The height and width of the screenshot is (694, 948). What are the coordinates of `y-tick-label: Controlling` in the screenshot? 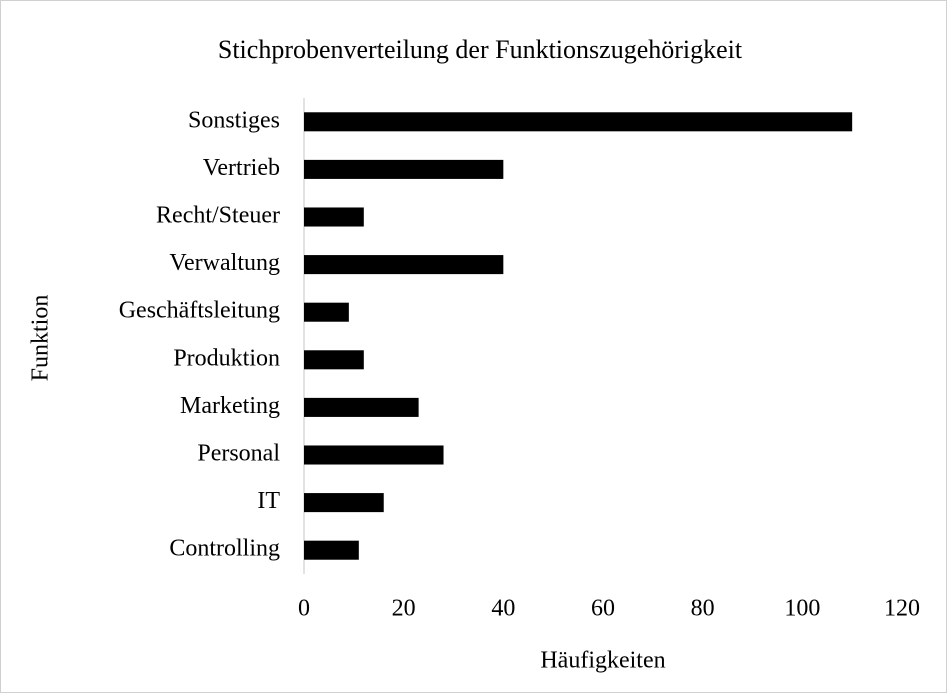 It's located at (224, 549).